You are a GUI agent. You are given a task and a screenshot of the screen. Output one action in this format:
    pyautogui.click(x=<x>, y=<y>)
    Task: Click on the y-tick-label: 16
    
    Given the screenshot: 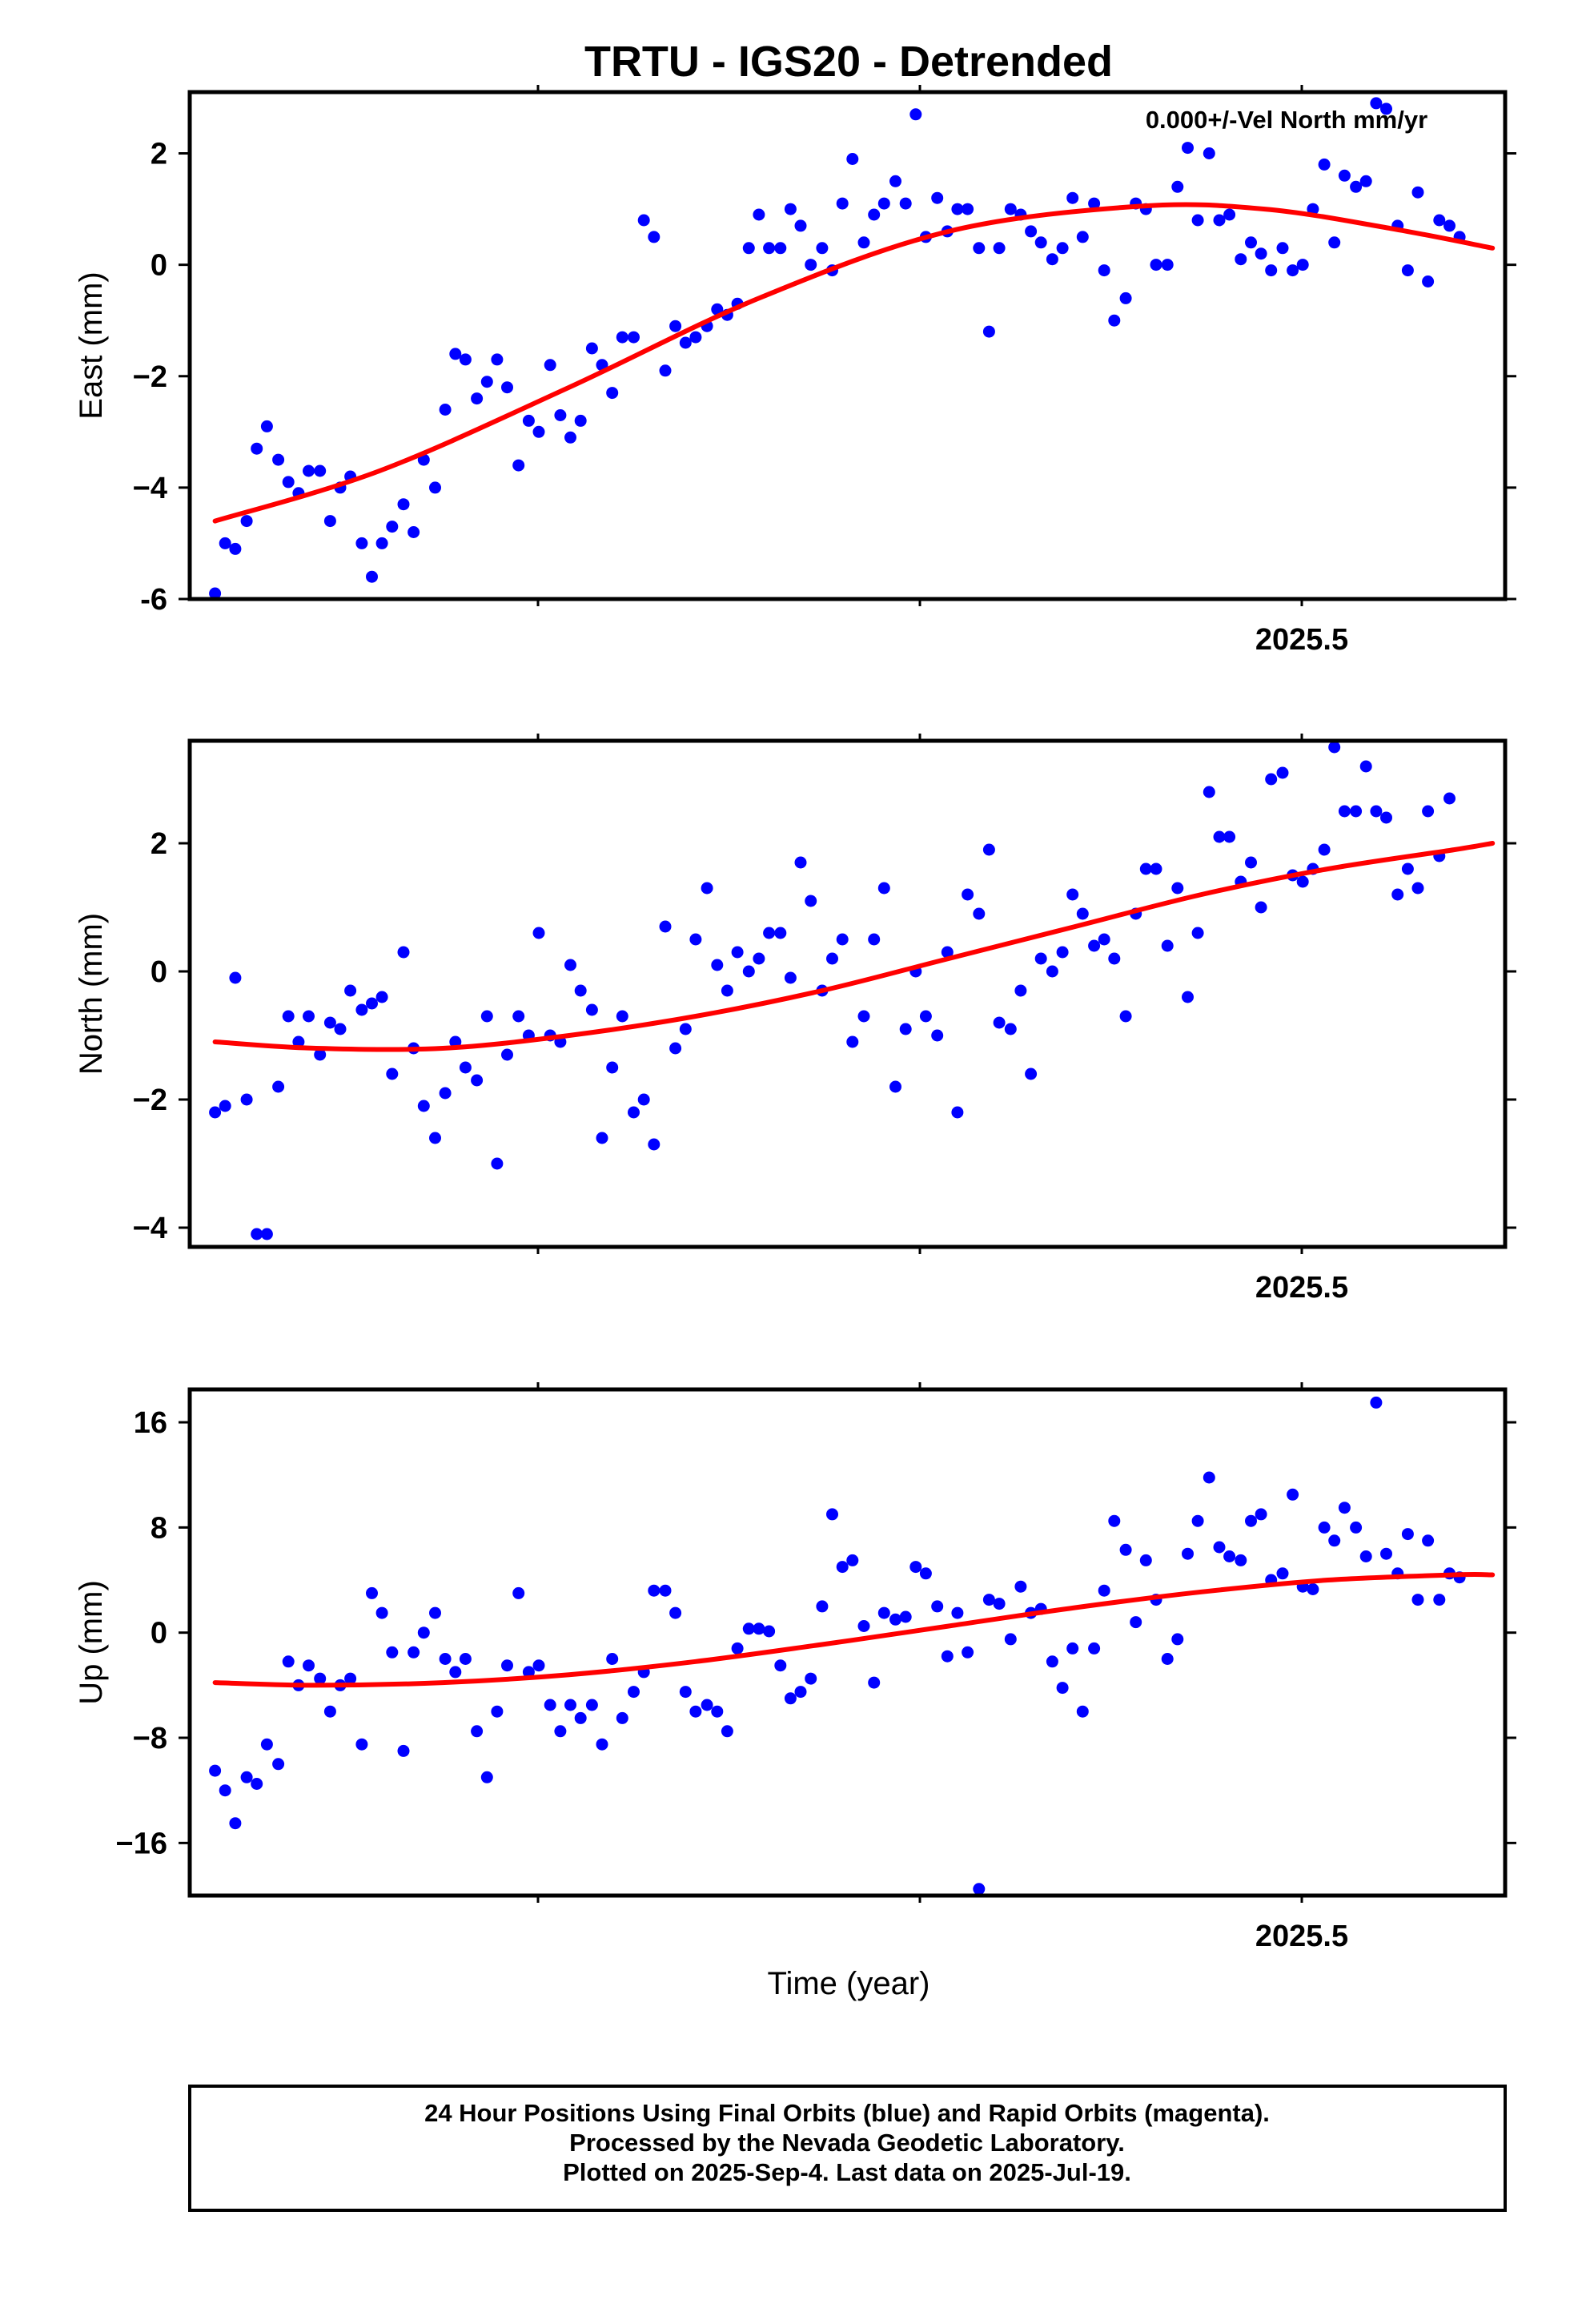 What is the action you would take?
    pyautogui.click(x=151, y=1423)
    